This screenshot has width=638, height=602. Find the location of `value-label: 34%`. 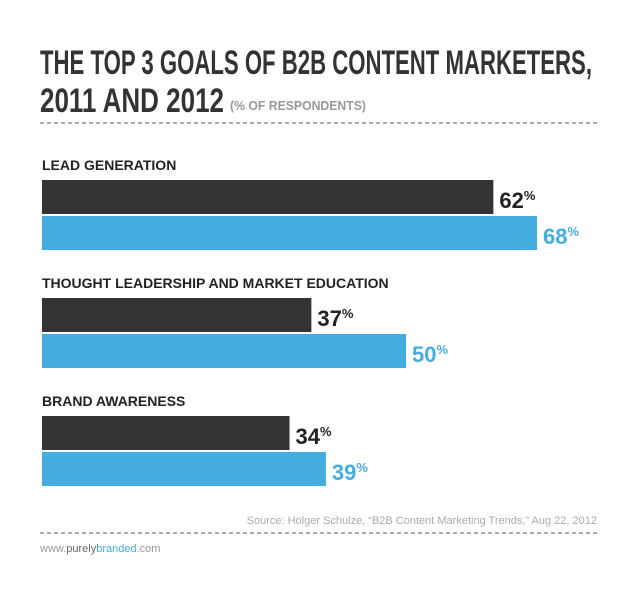

value-label: 34% is located at coordinates (314, 436).